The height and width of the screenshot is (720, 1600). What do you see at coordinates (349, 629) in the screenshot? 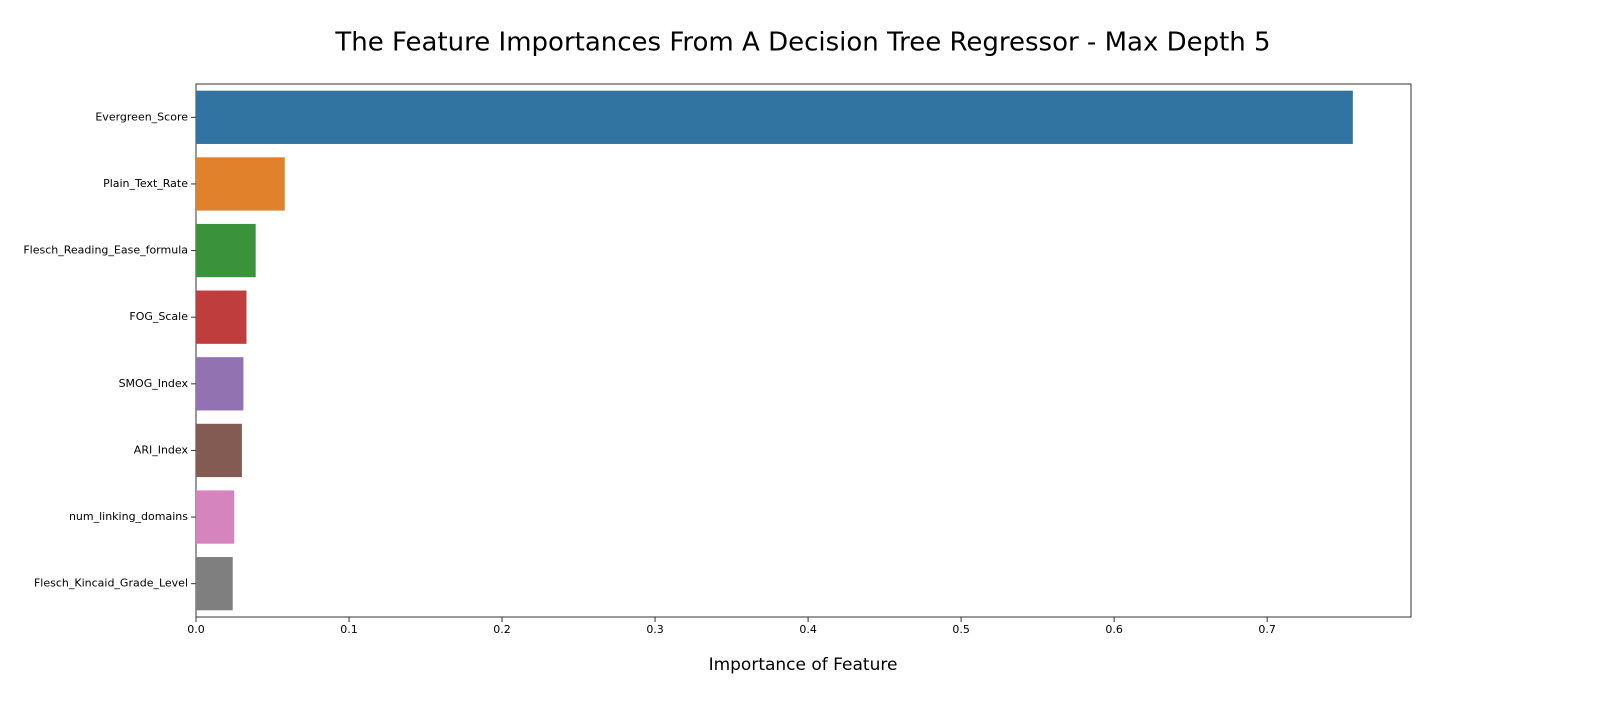
I see `x-tick-label: 0.1` at bounding box center [349, 629].